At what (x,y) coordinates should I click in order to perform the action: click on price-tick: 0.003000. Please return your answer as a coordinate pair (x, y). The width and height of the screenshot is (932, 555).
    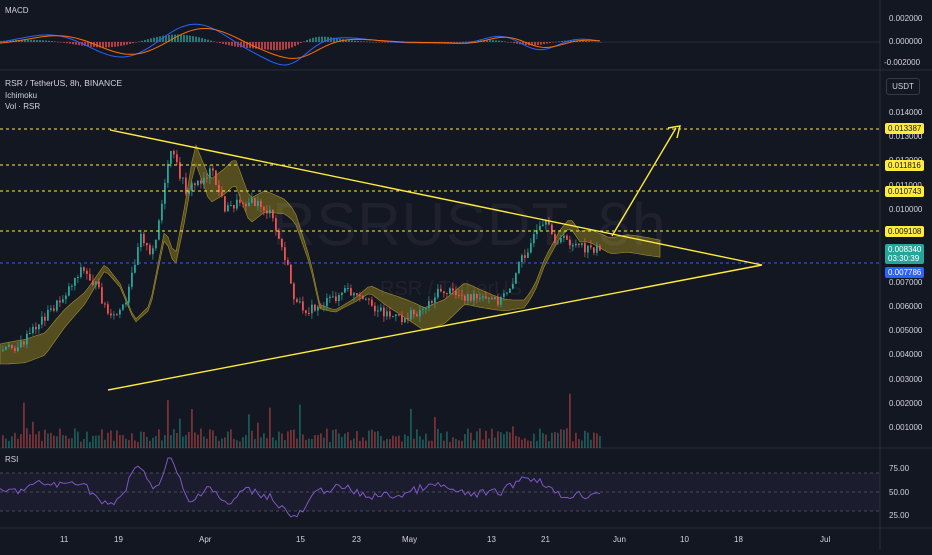
    Looking at the image, I should click on (906, 379).